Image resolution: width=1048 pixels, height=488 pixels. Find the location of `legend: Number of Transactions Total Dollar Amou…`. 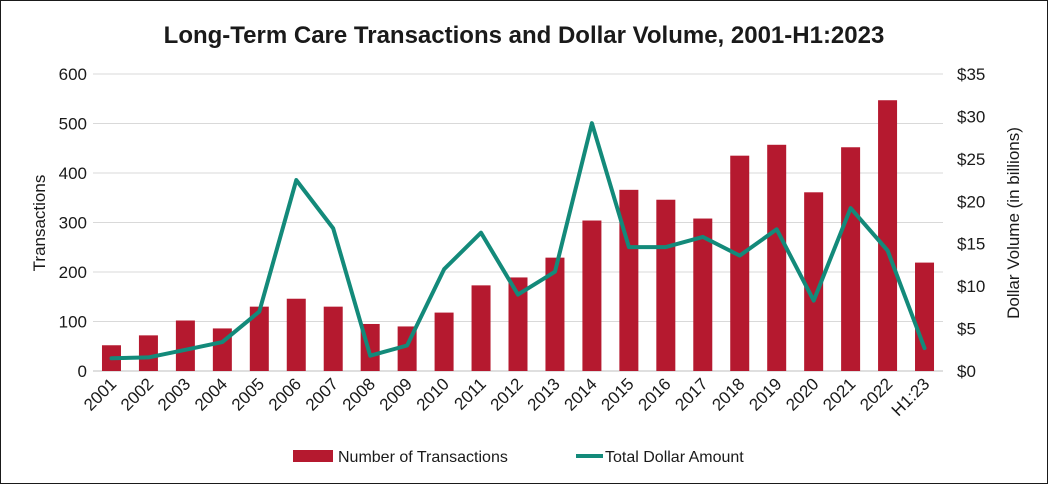

legend: Number of Transactions Total Dollar Amou… is located at coordinates (518, 457).